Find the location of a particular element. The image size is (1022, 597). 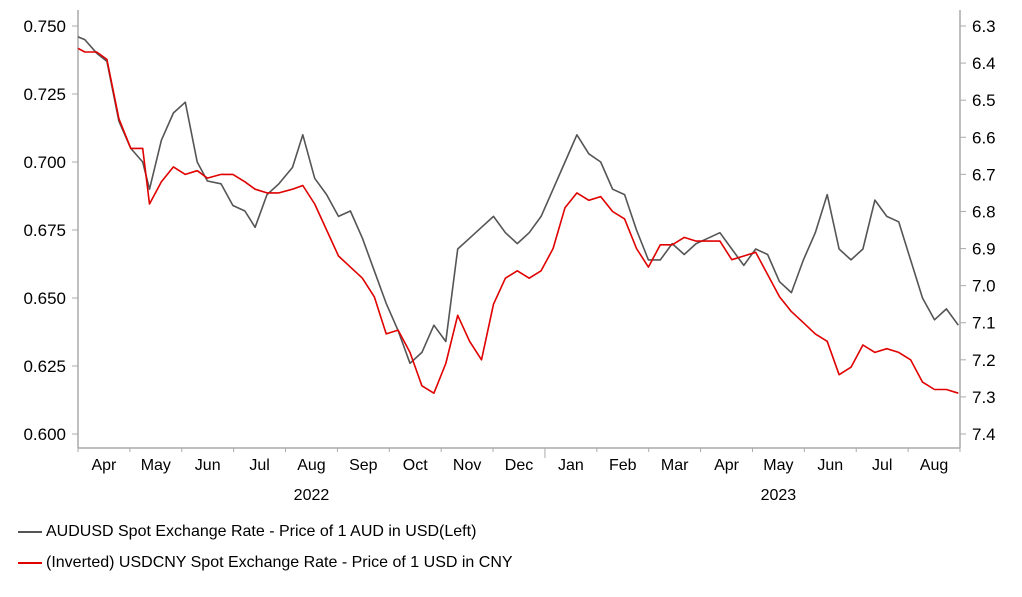

year-label: 2023 is located at coordinates (779, 493).